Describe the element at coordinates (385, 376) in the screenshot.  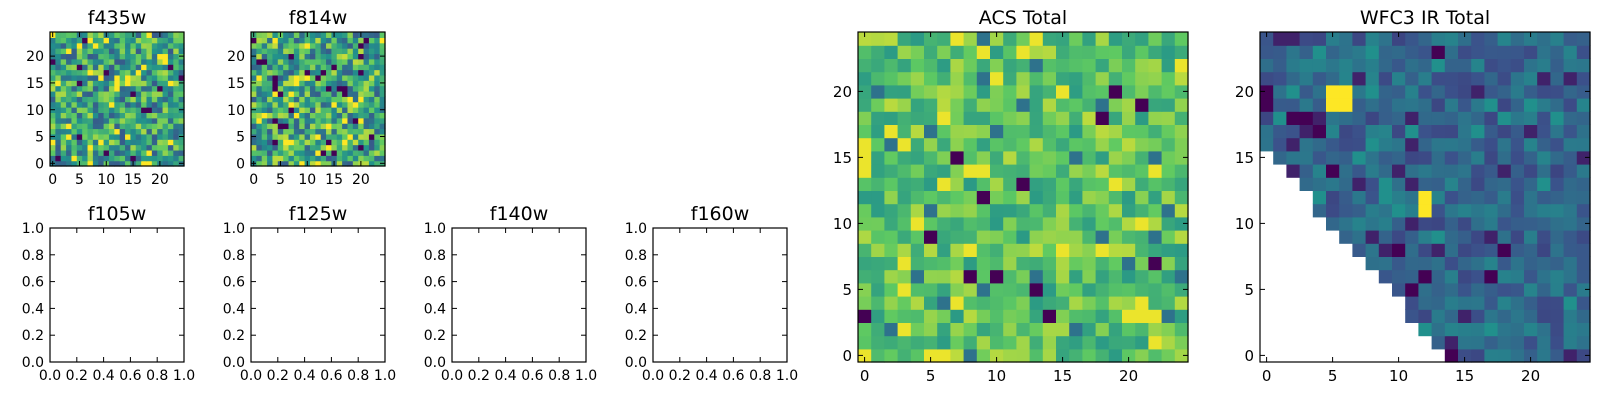
I see `x-tick-label: 1.0` at that location.